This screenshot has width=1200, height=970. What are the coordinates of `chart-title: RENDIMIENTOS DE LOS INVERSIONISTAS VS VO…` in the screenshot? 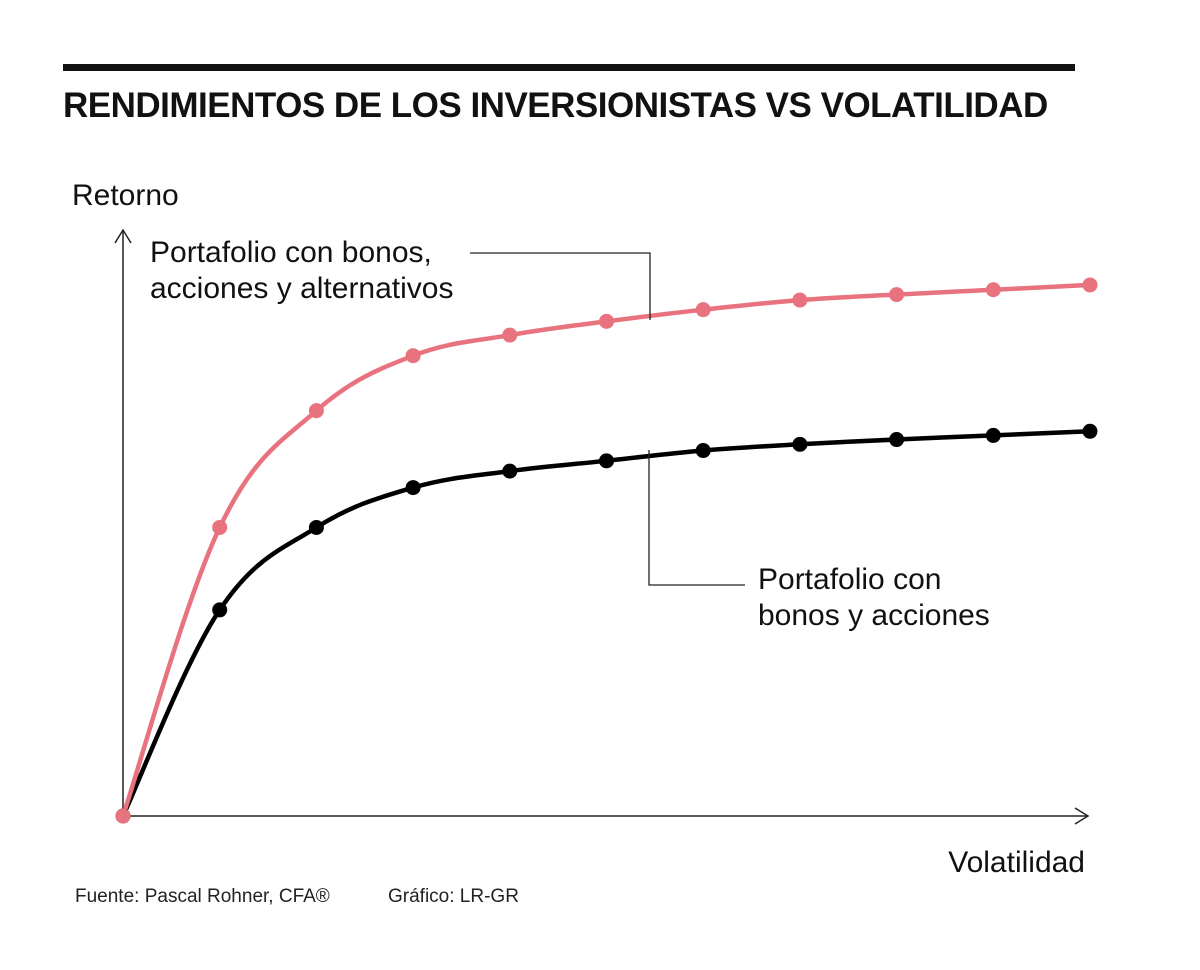 It's located at (555, 105).